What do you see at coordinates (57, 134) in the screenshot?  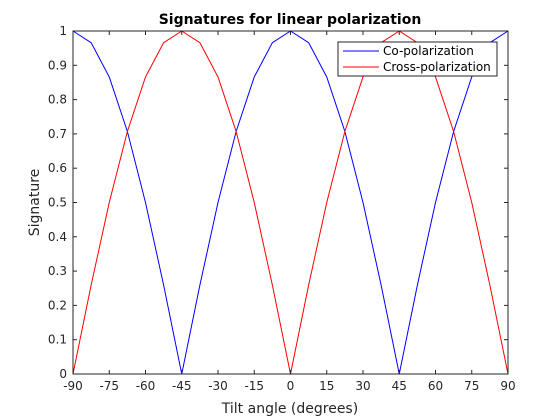 I see `y-tick-label: 0.7` at bounding box center [57, 134].